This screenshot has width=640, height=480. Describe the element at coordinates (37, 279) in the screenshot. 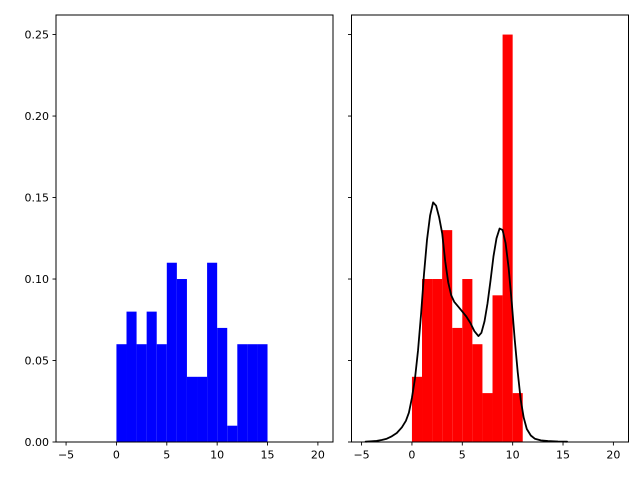

I see `left-y-tick-label: 0.10` at that location.